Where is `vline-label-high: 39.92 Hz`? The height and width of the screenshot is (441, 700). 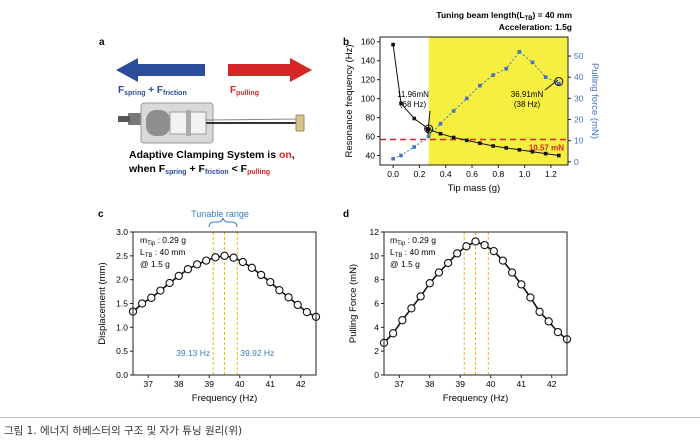
vline-label-high: 39.92 Hz is located at coordinates (257, 353).